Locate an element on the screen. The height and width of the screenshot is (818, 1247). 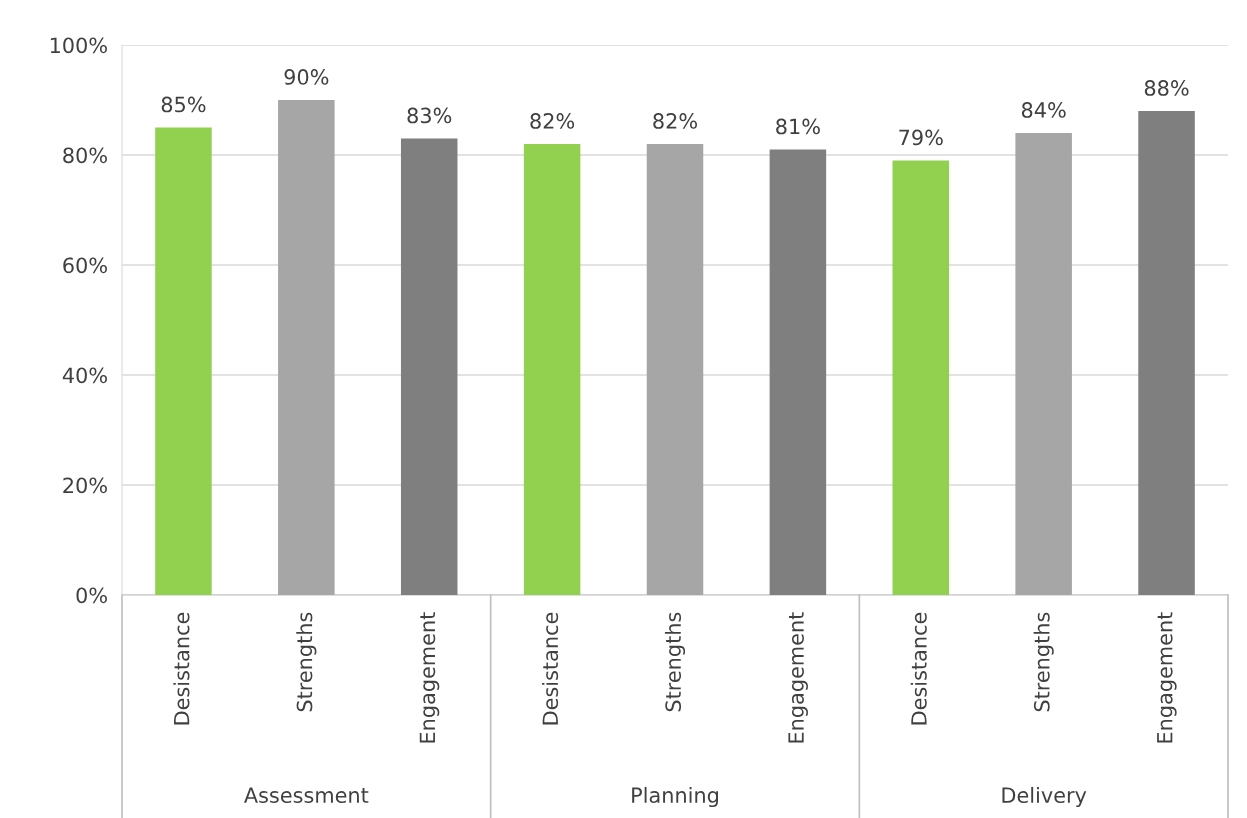
data-label: 79% is located at coordinates (921, 137).